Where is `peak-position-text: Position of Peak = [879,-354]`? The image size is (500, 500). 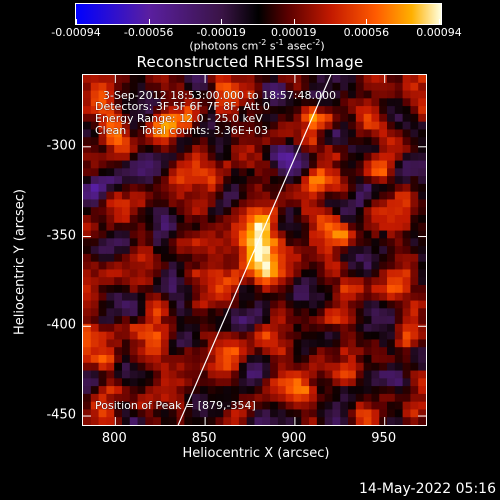 peak-position-text: Position of Peak = [879,-354] is located at coordinates (175, 405).